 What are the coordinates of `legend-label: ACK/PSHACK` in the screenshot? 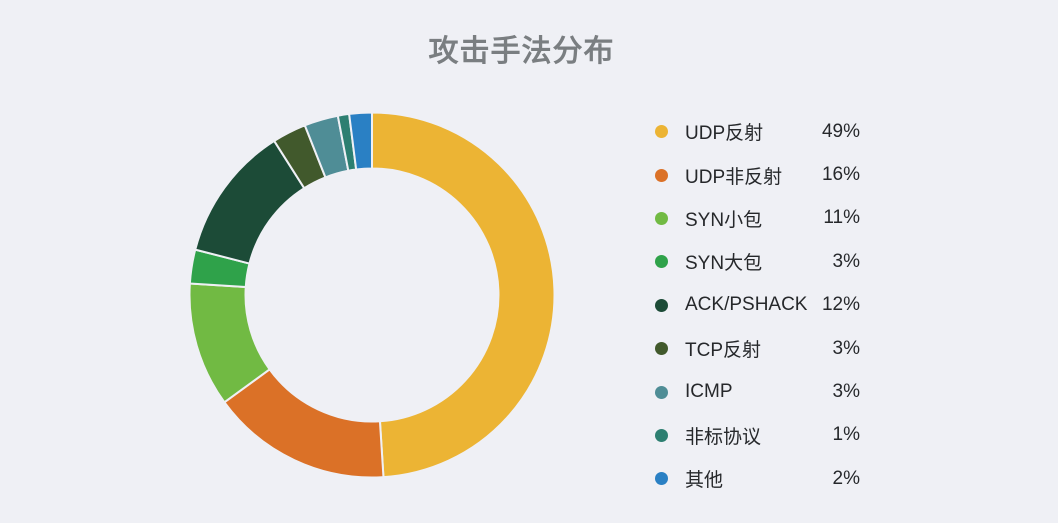 It's located at (746, 305).